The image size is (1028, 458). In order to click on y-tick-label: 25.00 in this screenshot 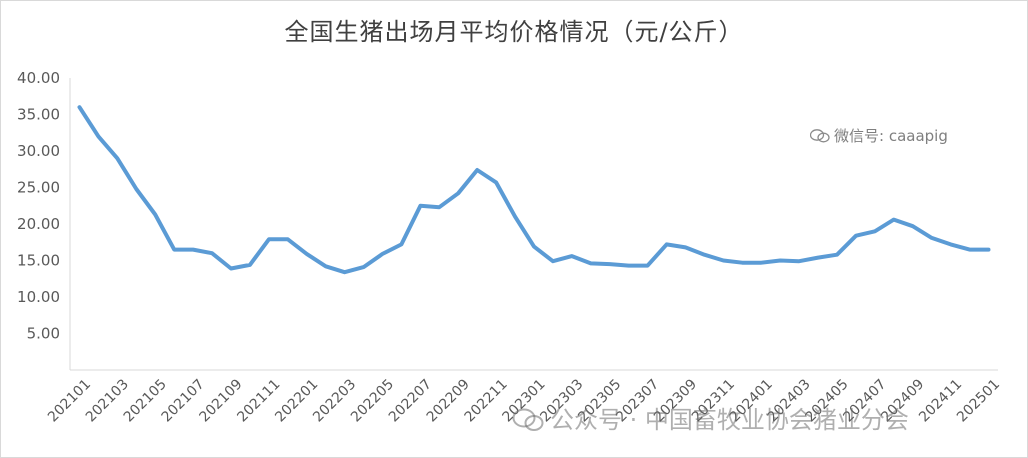, I will do `click(38, 188)`.